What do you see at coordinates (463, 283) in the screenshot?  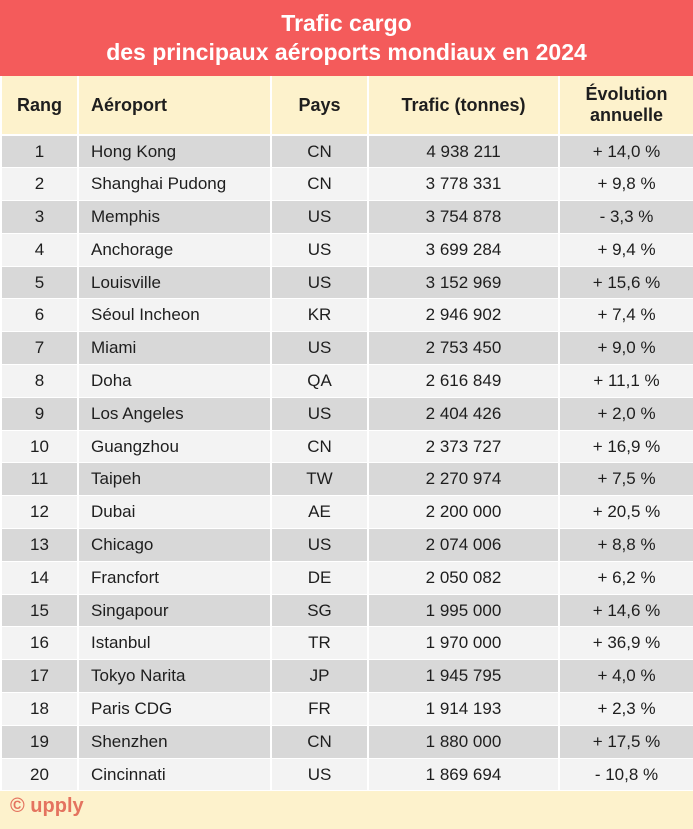 I see `traffic-cell: 3 152 969` at bounding box center [463, 283].